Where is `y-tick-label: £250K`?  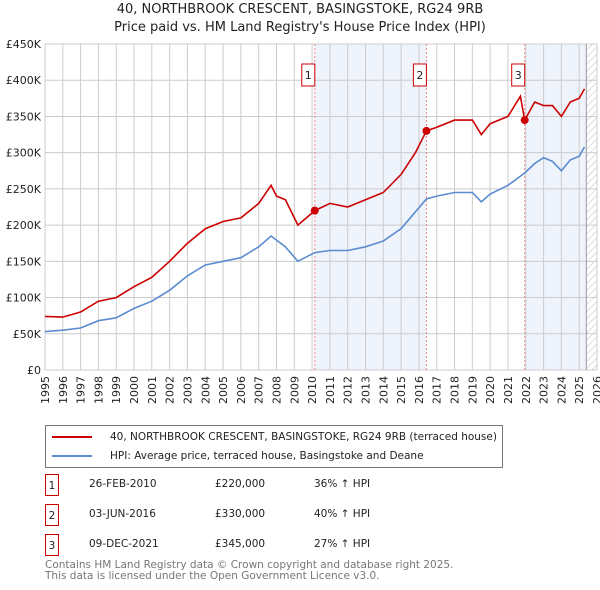 y-tick-label: £250K is located at coordinates (24, 189).